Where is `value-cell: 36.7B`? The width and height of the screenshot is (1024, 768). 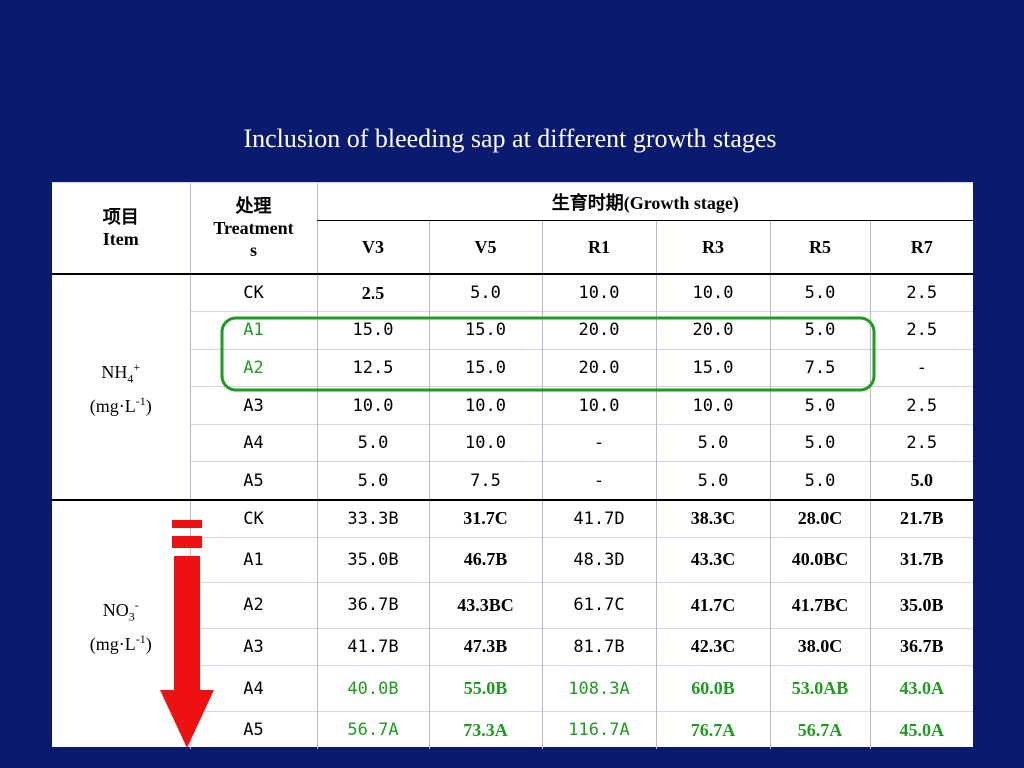
value-cell: 36.7B is located at coordinates (372, 605).